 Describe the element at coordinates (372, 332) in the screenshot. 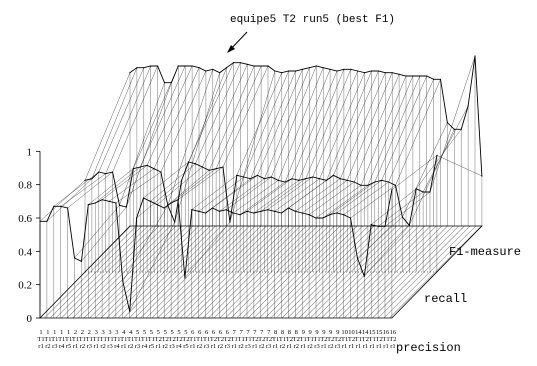

I see `x-tick-team-48: 15` at that location.